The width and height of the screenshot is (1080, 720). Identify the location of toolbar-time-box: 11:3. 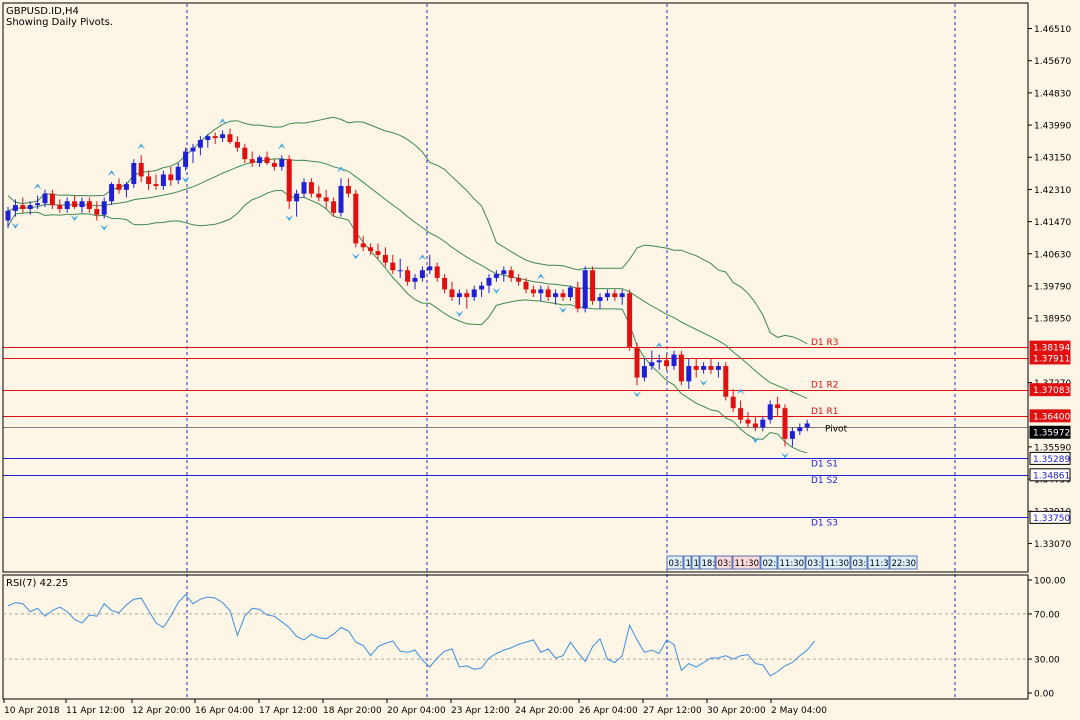
(878, 562).